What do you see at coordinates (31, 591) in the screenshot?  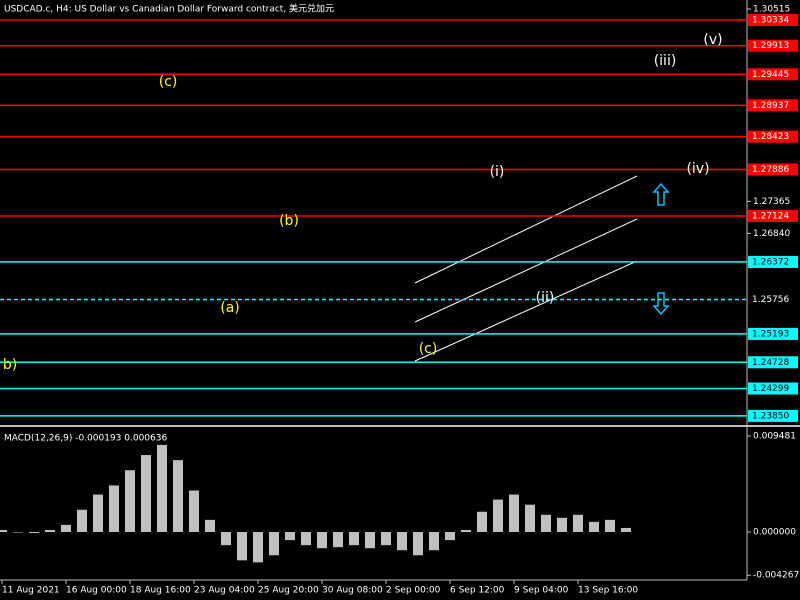 I see `x-tick-label: 11 Aug 2021` at bounding box center [31, 591].